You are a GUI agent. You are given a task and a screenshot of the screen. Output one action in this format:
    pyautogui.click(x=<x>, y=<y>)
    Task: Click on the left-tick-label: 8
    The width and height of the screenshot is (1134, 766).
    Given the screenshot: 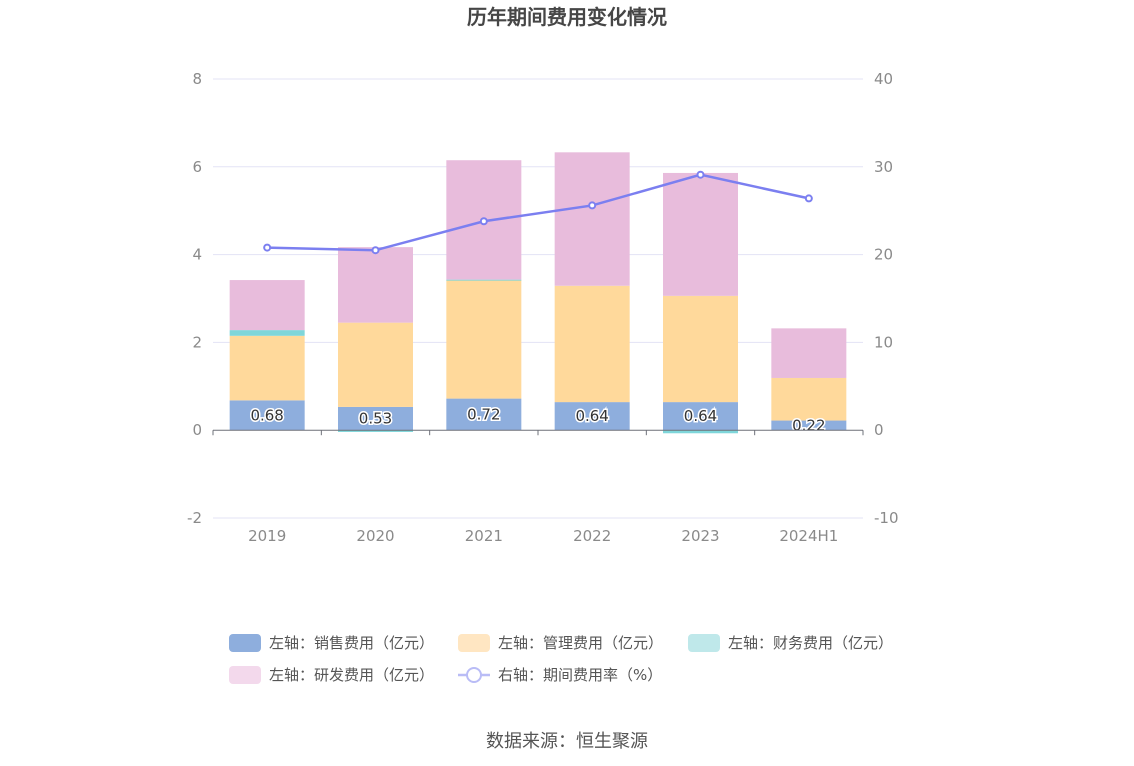 What is the action you would take?
    pyautogui.click(x=197, y=79)
    